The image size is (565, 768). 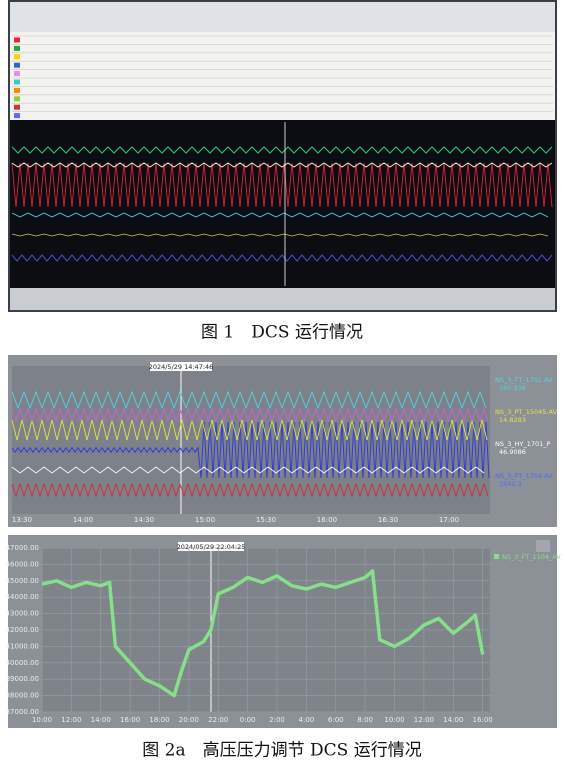 I want to click on legend-value: 165.936, so click(x=512, y=388).